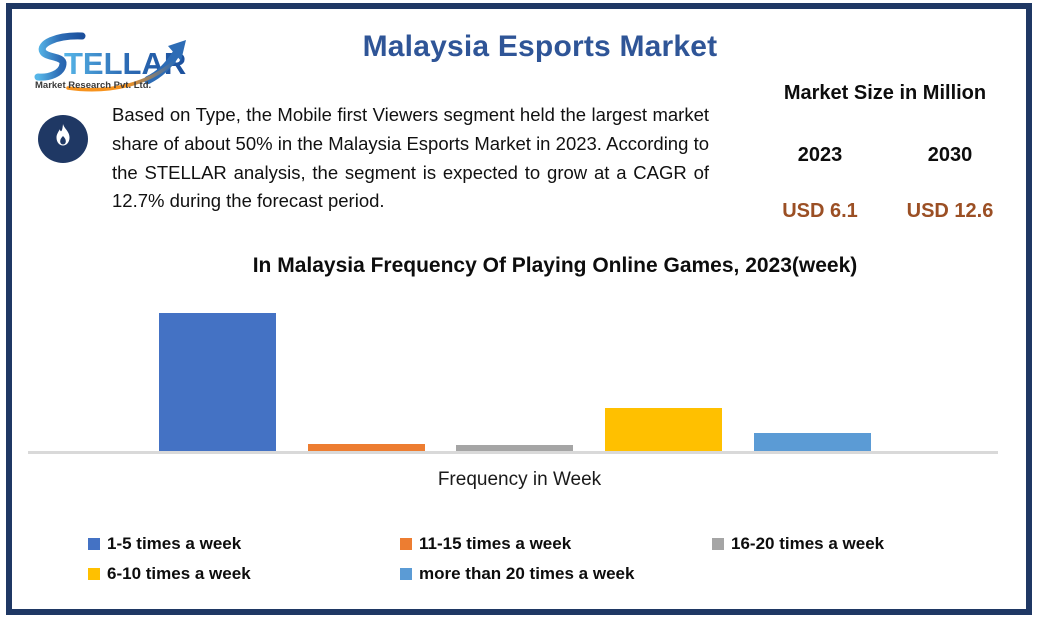 Image resolution: width=1039 pixels, height=622 pixels. What do you see at coordinates (174, 543) in the screenshot?
I see `legend-label: 1-5 times a week` at bounding box center [174, 543].